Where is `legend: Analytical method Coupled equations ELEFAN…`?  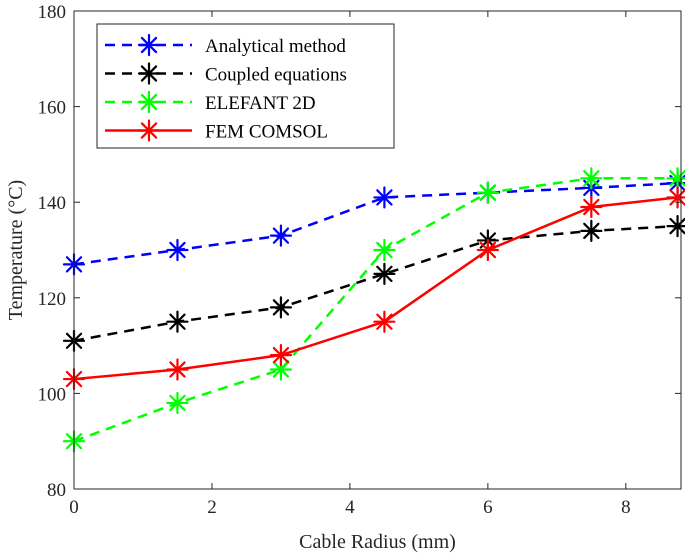 legend: Analytical method Coupled equations ELEFAN… is located at coordinates (245, 86).